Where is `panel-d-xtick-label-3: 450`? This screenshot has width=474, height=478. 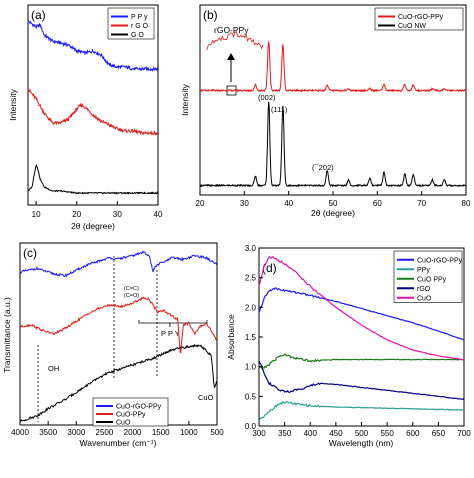 panel-d-xtick-label-3: 450 is located at coordinates (336, 433).